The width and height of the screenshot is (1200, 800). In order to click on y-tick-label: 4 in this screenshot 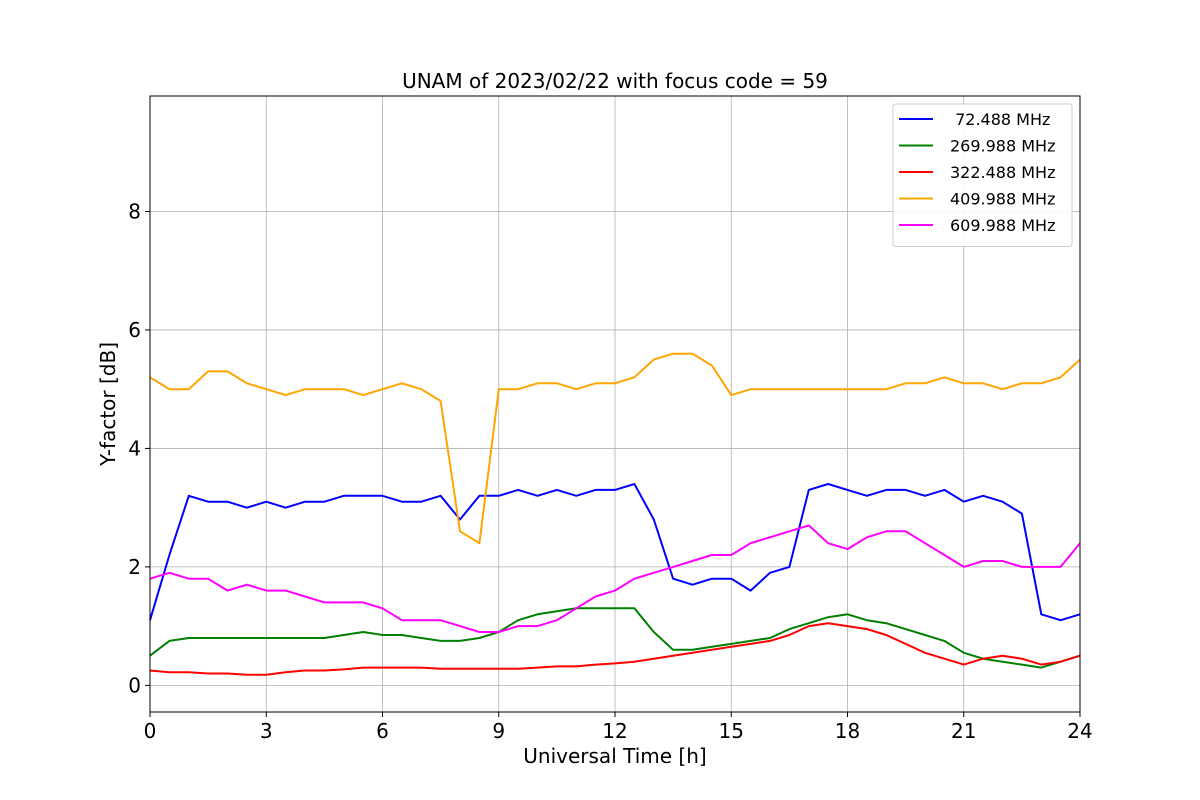, I will do `click(134, 448)`.